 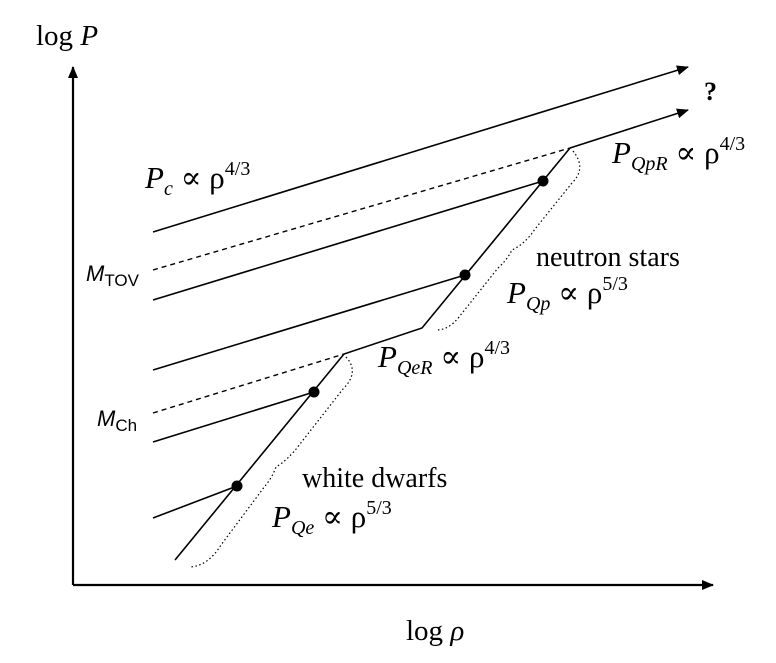 I want to click on pqpr-label: PQpR ∝ ρ4/3, so click(x=678, y=154).